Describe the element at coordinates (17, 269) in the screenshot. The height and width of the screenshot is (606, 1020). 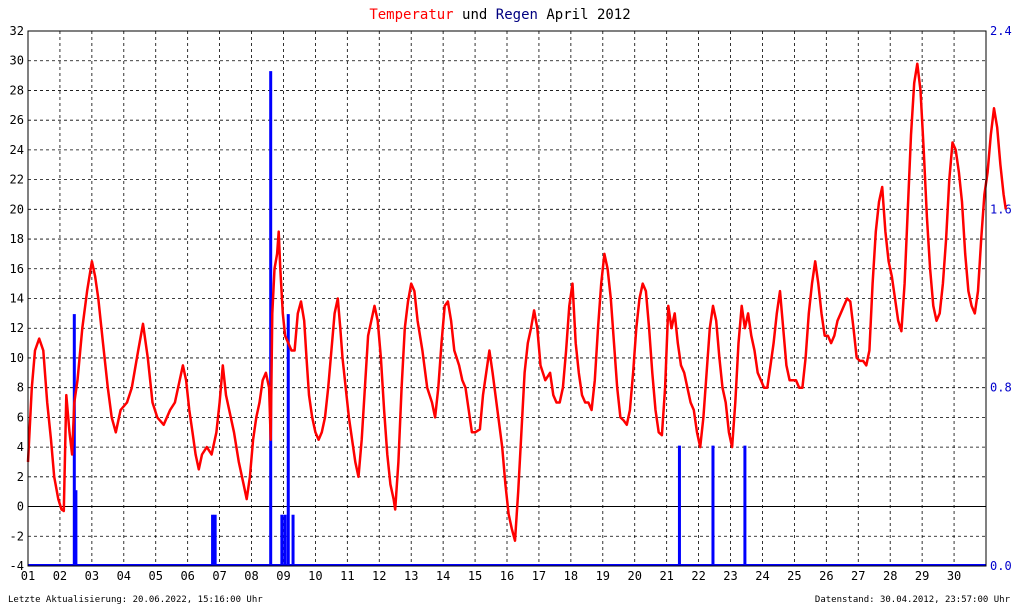
I see `left-tick-label: 16` at that location.